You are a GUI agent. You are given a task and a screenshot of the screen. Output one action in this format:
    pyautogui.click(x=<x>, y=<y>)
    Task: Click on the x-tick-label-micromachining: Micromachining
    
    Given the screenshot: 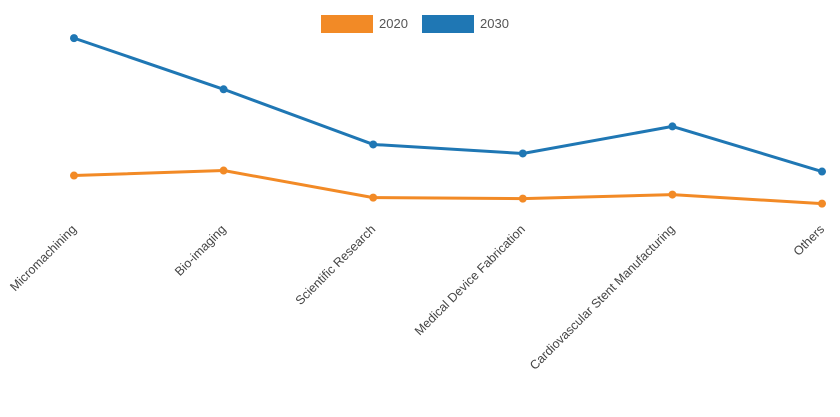 What is the action you would take?
    pyautogui.click(x=43, y=258)
    